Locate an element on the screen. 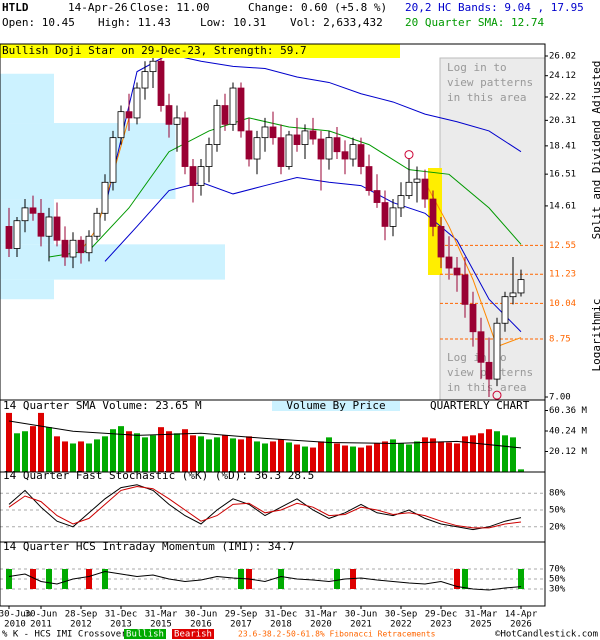 The width and height of the screenshot is (600, 640). locked-note: in this area is located at coordinates (486, 97).